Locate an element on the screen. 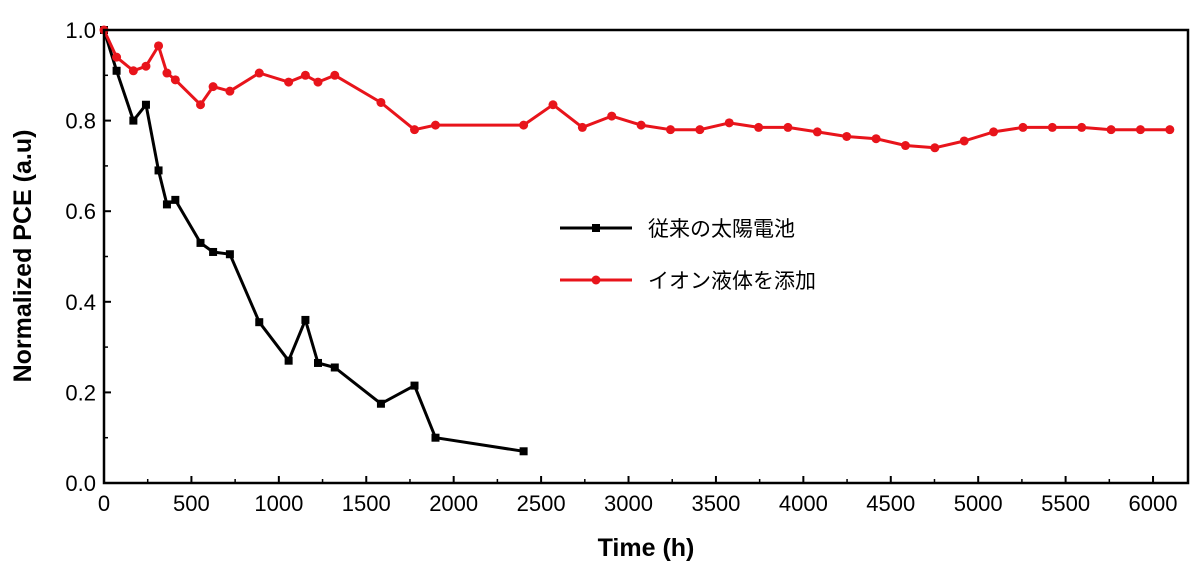  legend-label: イオン液体を添加 is located at coordinates (732, 281).